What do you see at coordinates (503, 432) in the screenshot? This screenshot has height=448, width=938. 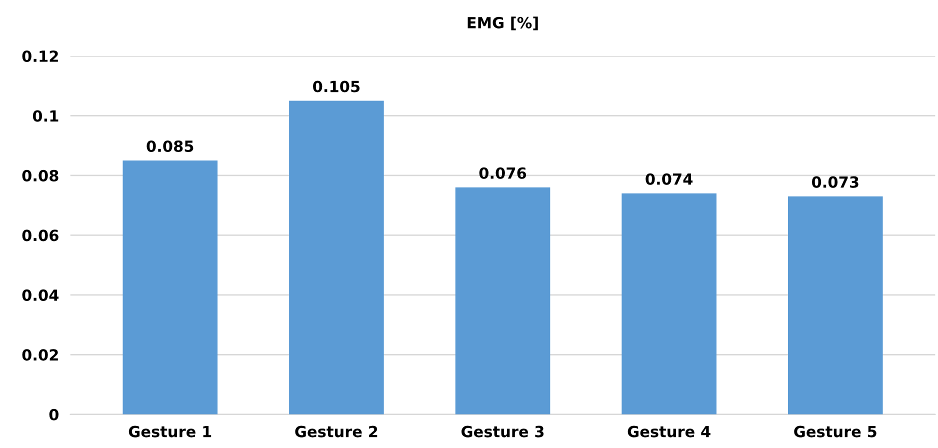 I see `x-tick-label: Gesture 3` at bounding box center [503, 432].